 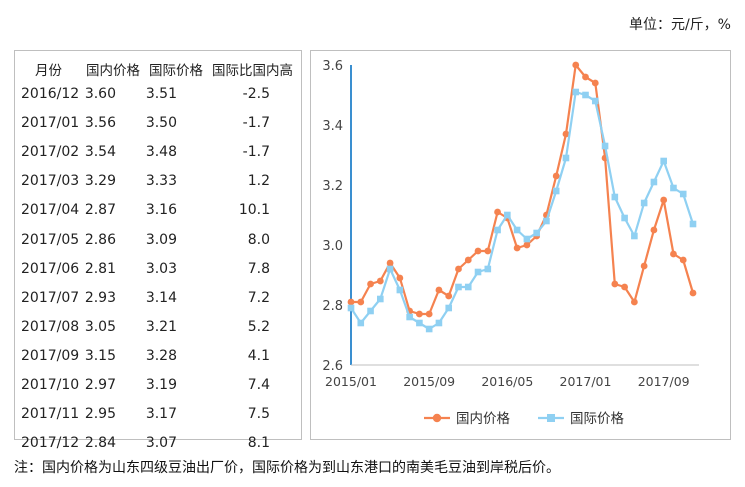 I want to click on domestic-price-cell: 3.60, so click(x=100, y=94).